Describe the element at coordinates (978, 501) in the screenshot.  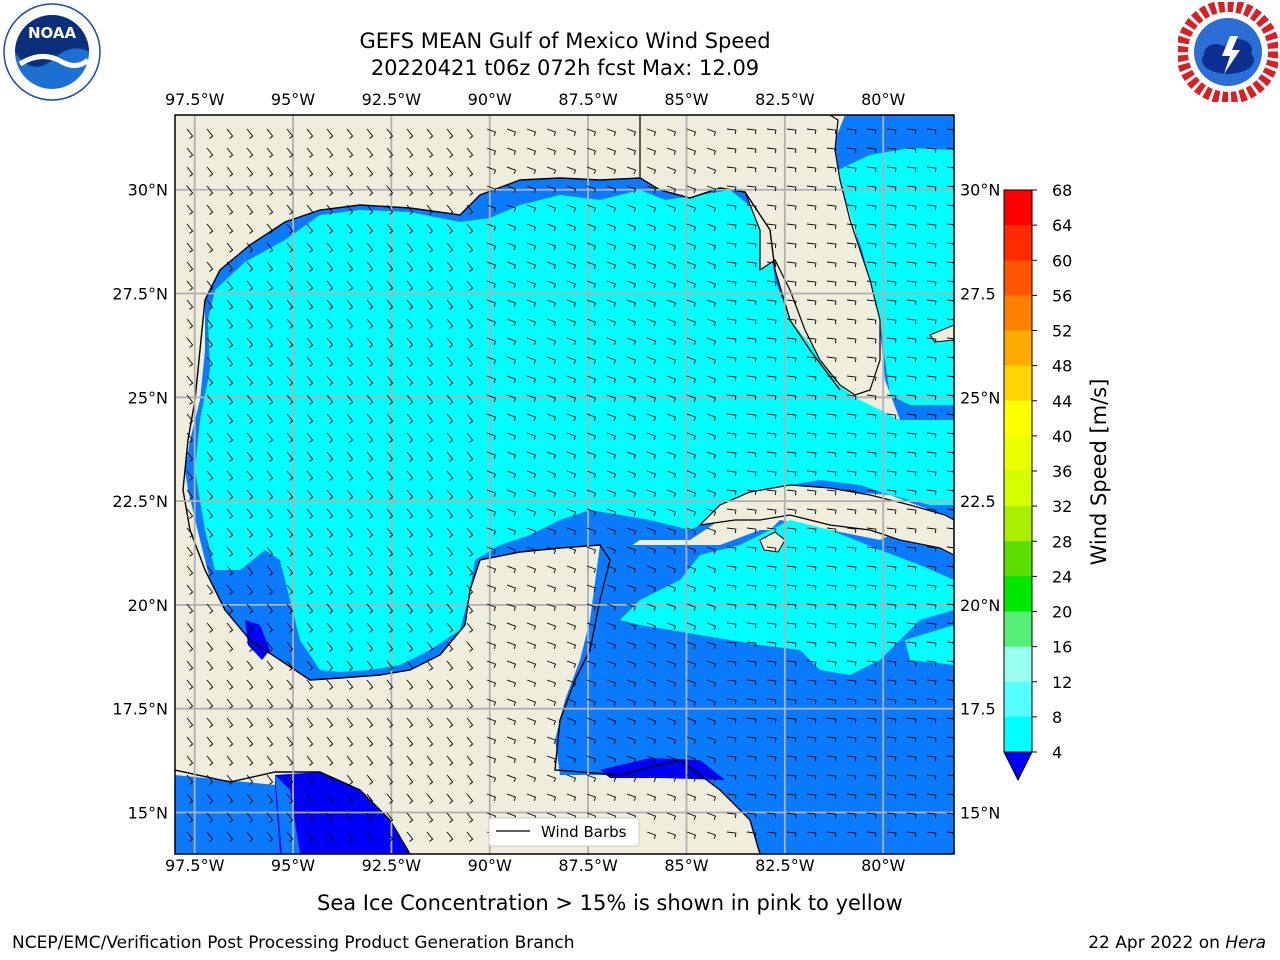
I see `lat-label-right: 22.5` at that location.